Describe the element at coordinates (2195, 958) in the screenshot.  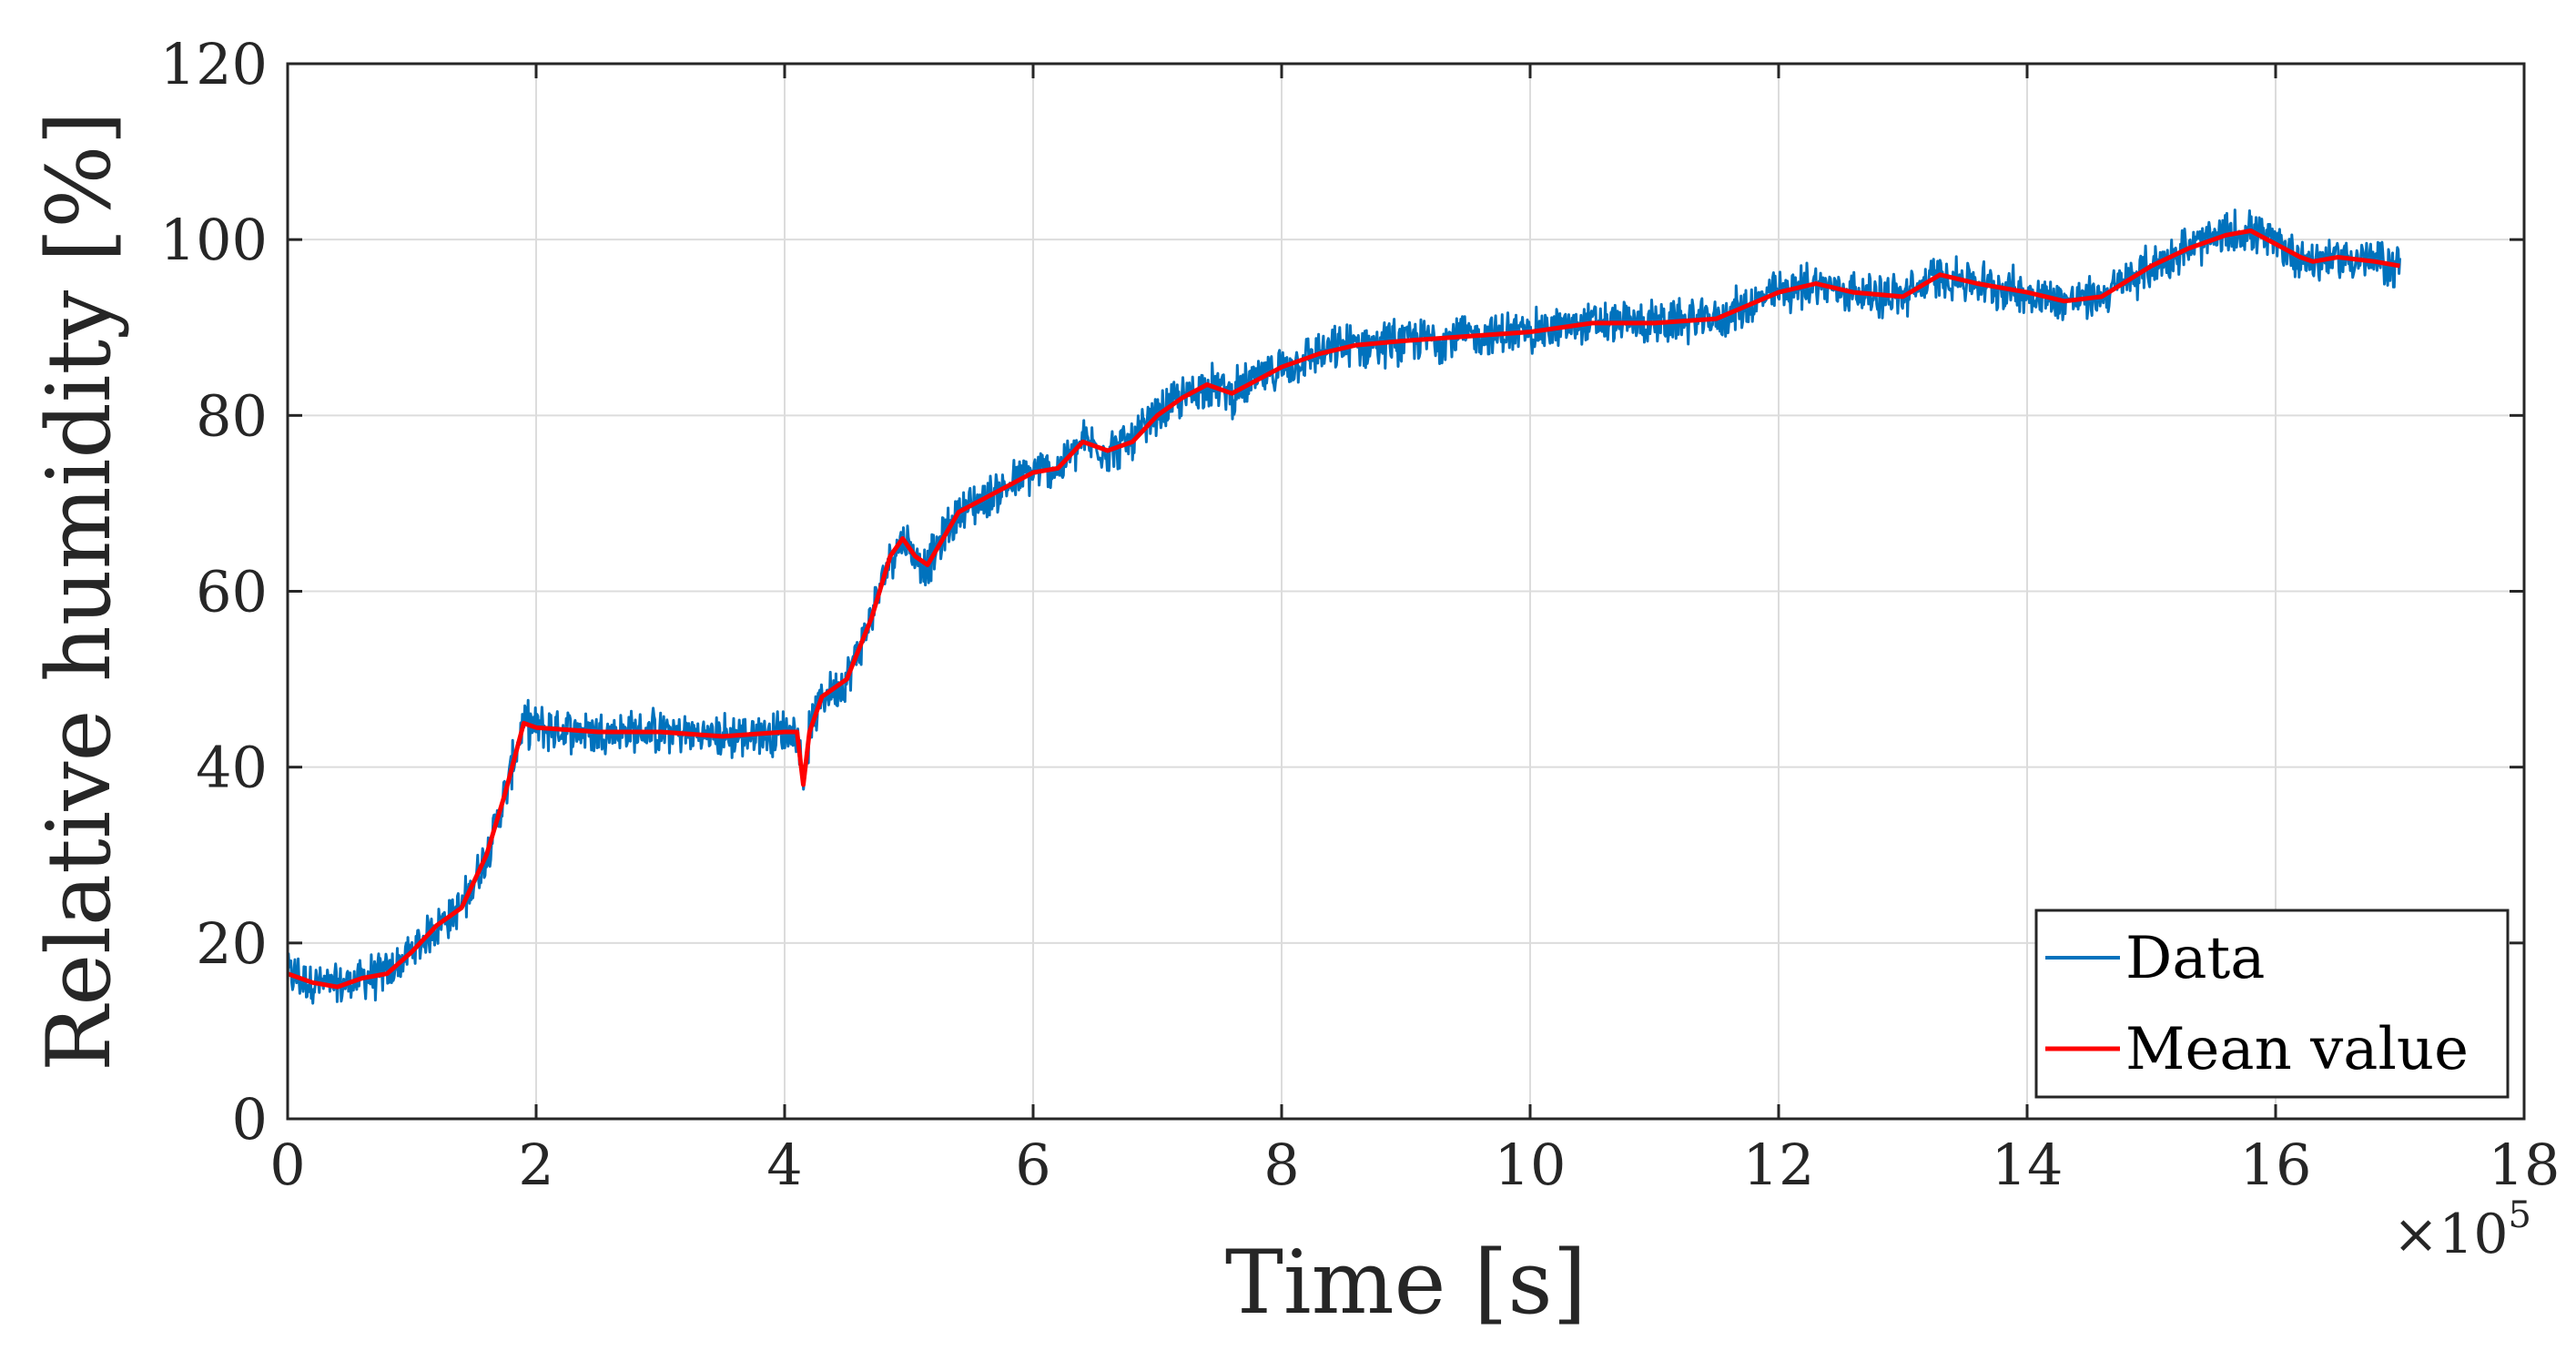
I see `legend-label-data: Data` at that location.